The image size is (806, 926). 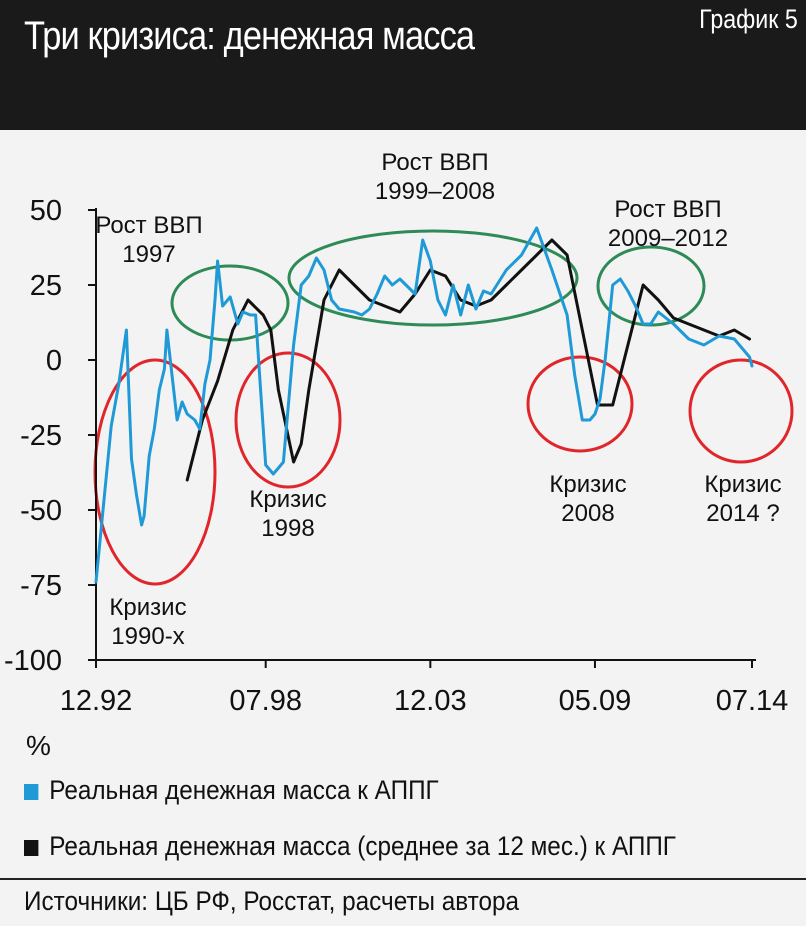 What do you see at coordinates (41, 436) in the screenshot?
I see `y-tick-label: -25` at bounding box center [41, 436].